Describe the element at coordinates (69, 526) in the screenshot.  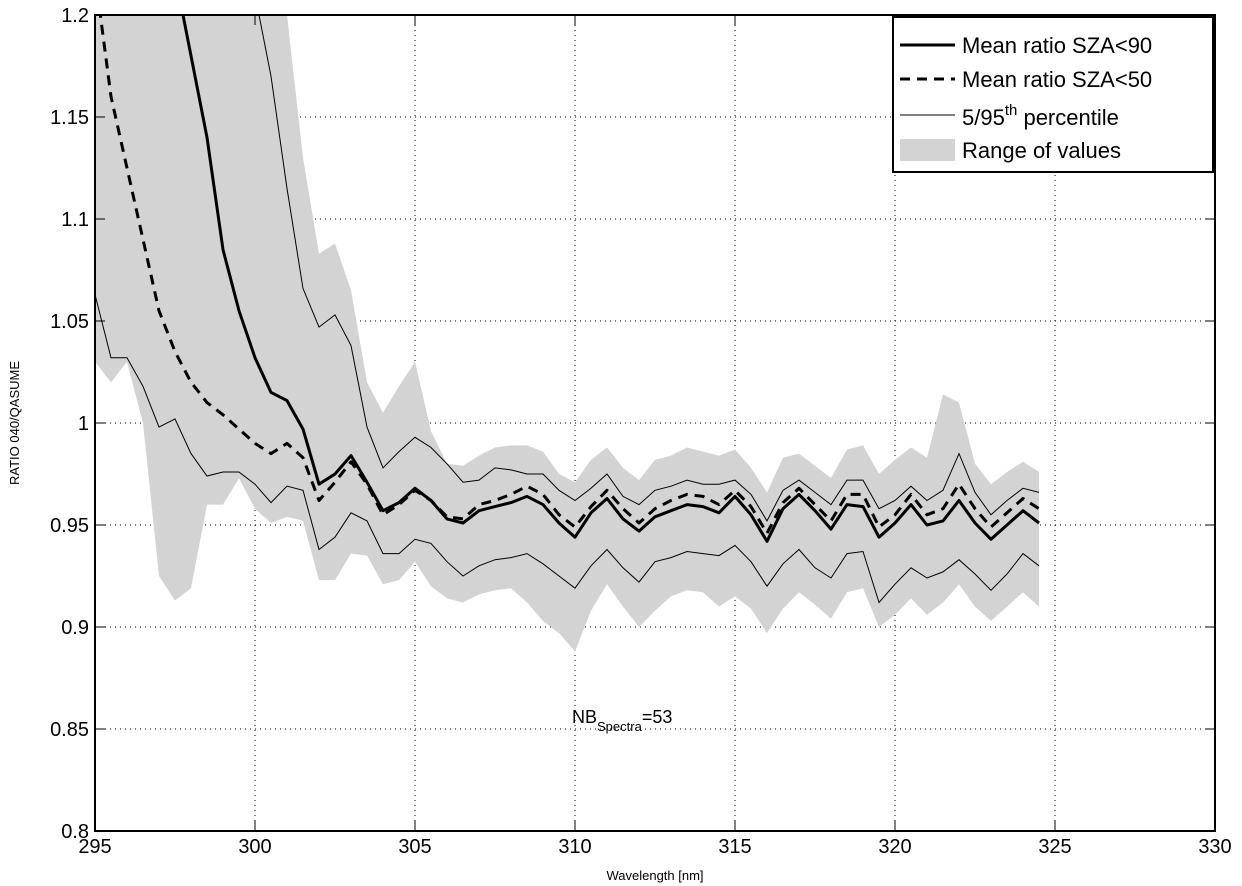
I see `y-tick-label: 0.95` at that location.